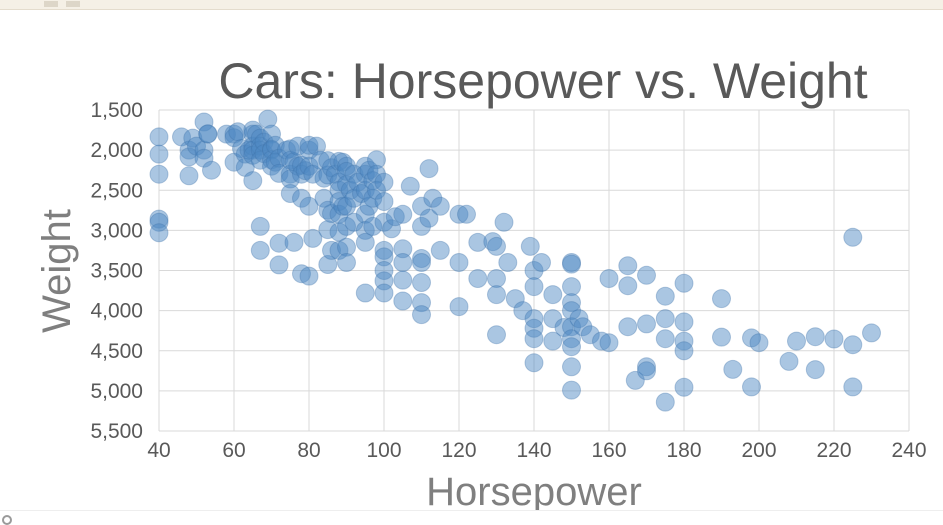 The height and width of the screenshot is (525, 943). I want to click on x-tick-label: 80, so click(308, 450).